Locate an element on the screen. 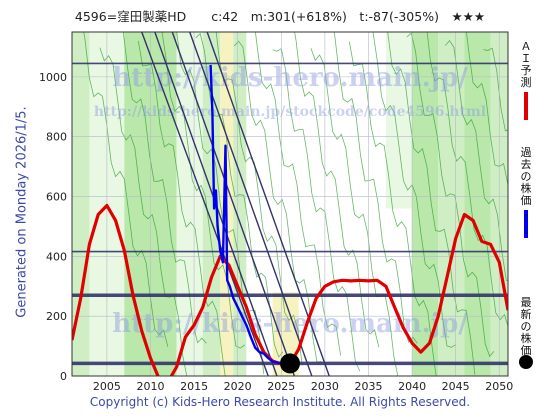 The image size is (560, 420). legend-label-2-char-0: 価 is located at coordinates (526, 350).